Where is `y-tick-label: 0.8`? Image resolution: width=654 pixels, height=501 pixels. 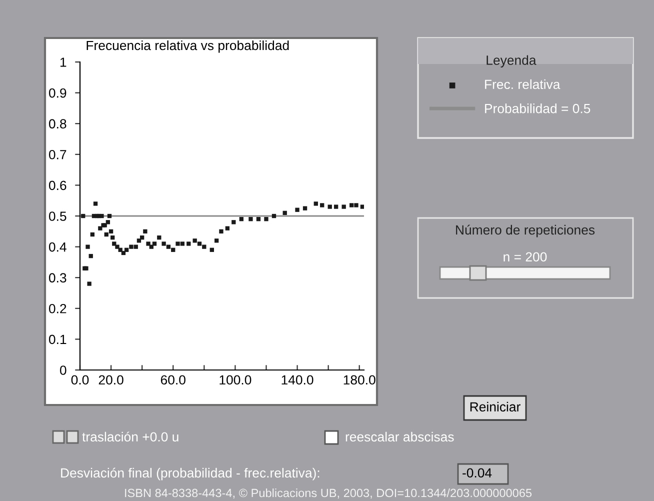 y-tick-label: 0.8 is located at coordinates (57, 124).